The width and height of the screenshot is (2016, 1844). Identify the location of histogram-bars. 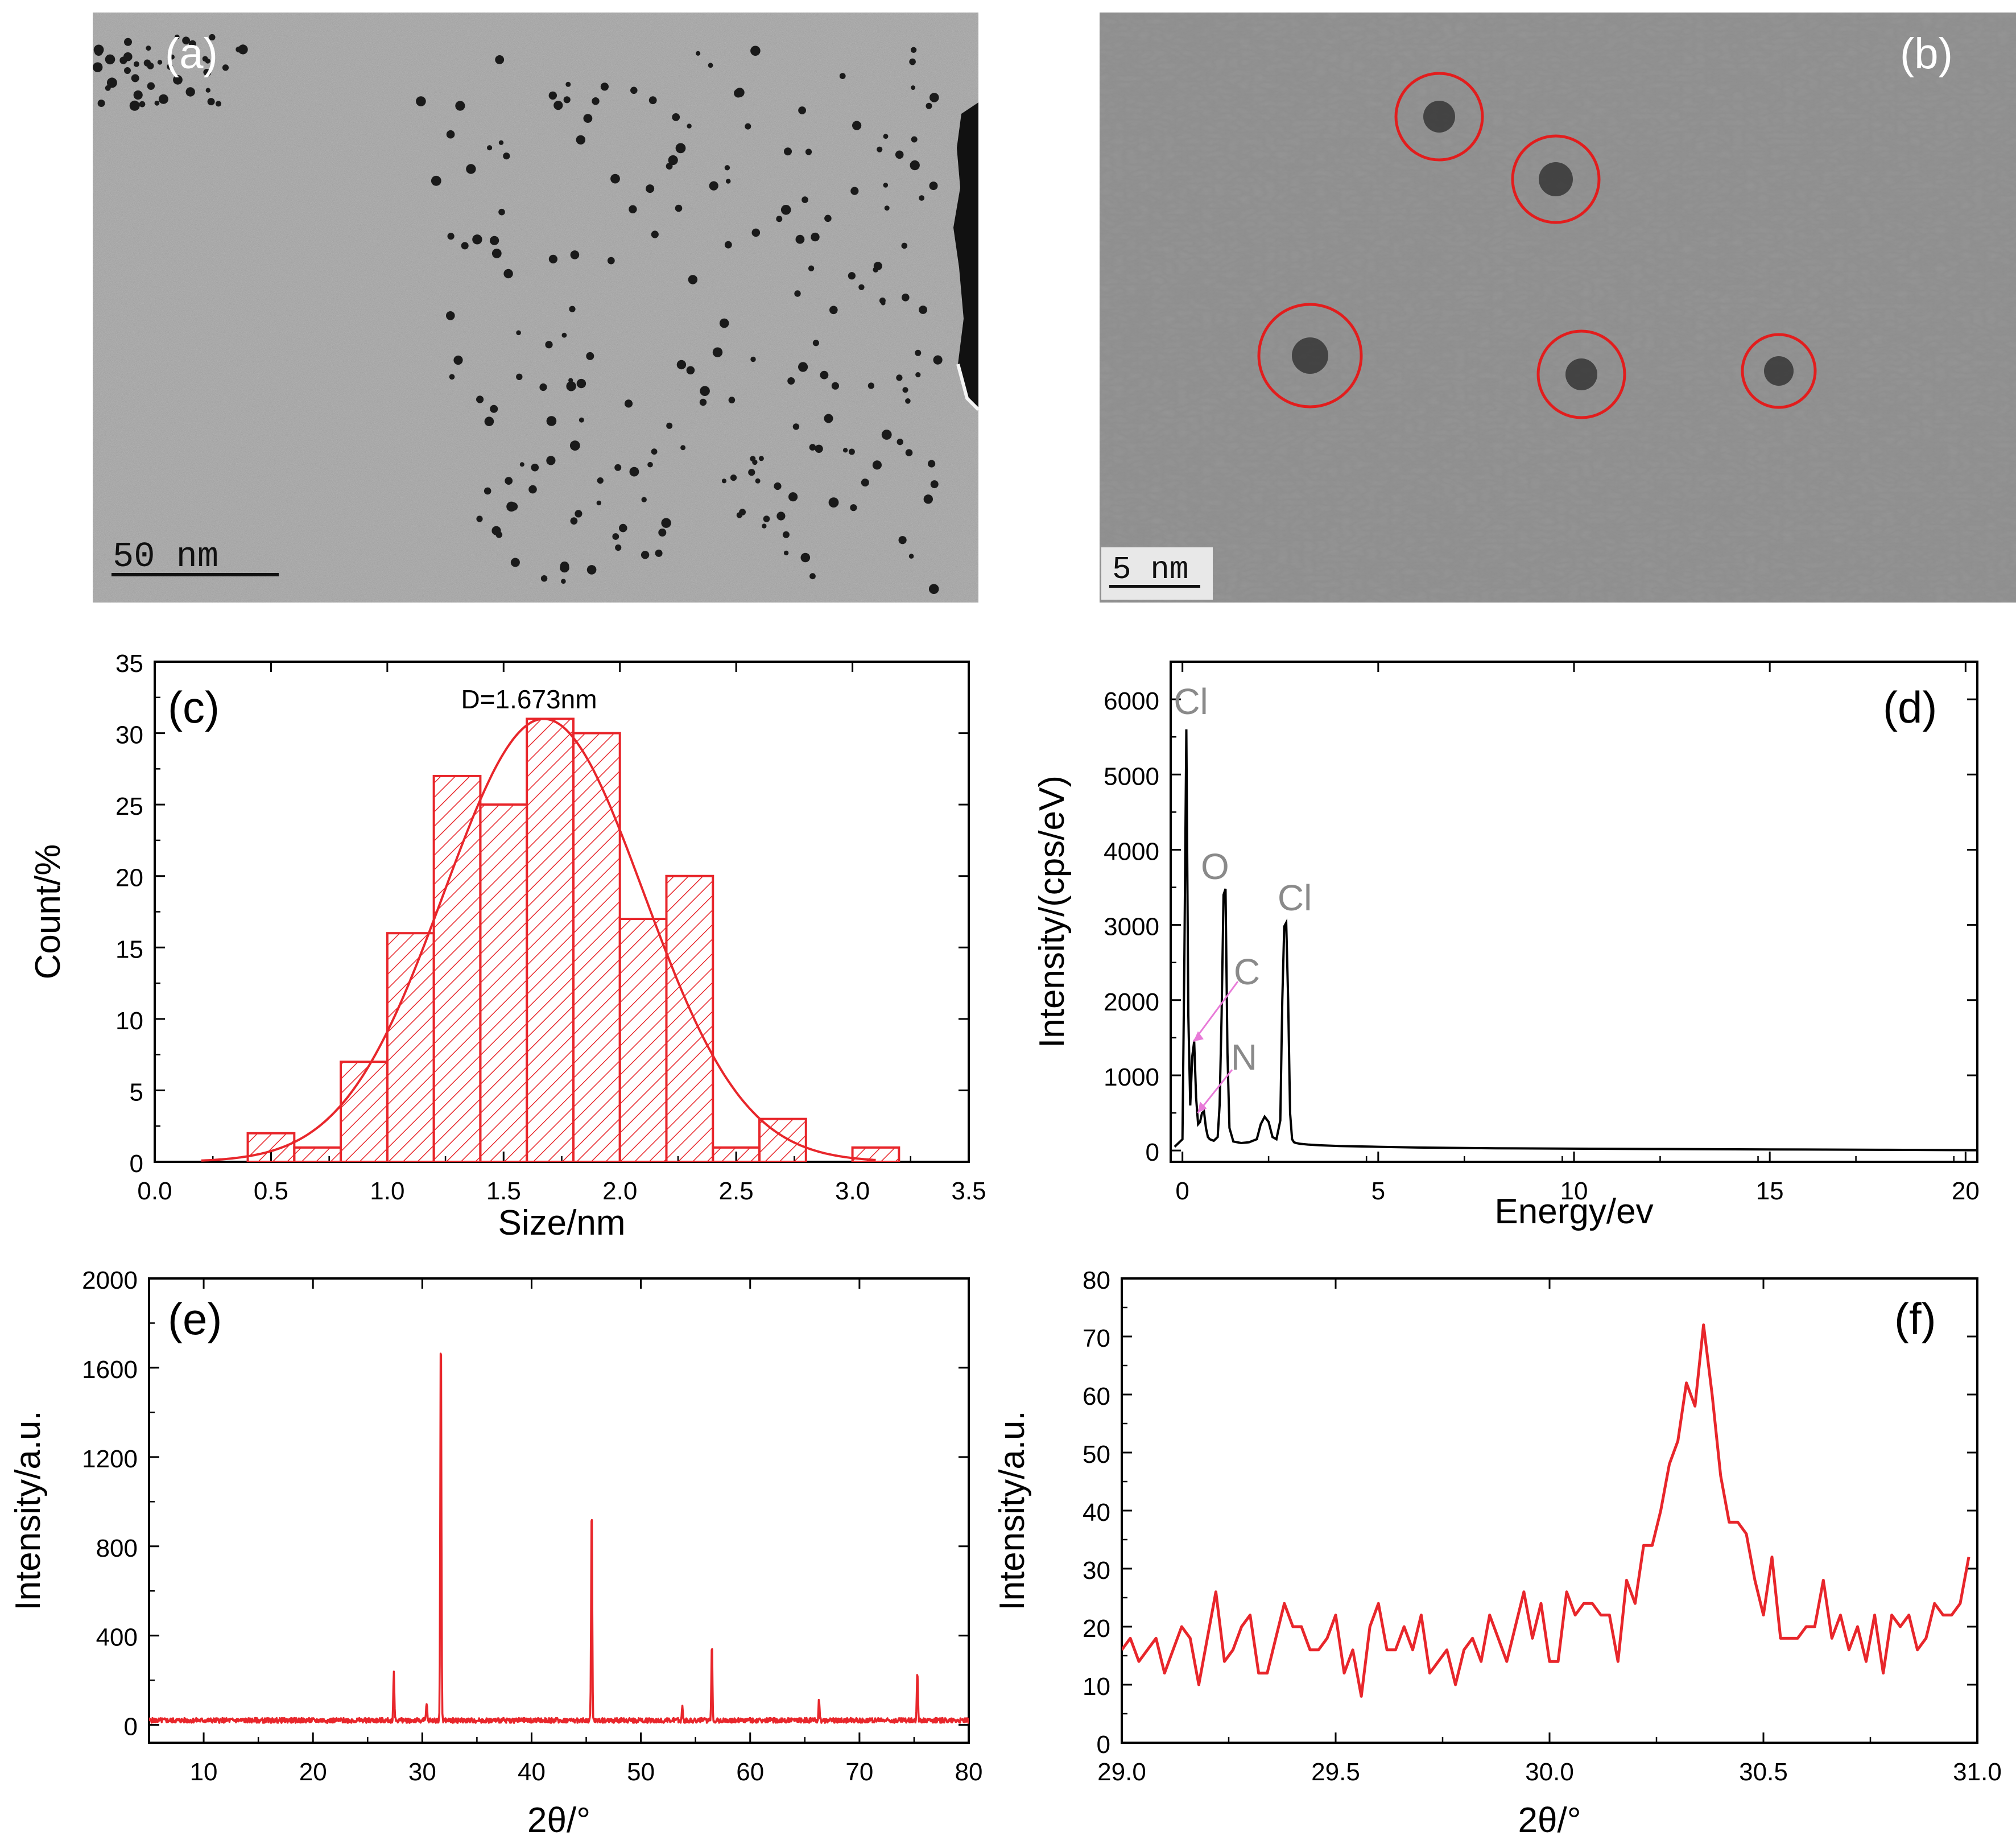
(550, 939).